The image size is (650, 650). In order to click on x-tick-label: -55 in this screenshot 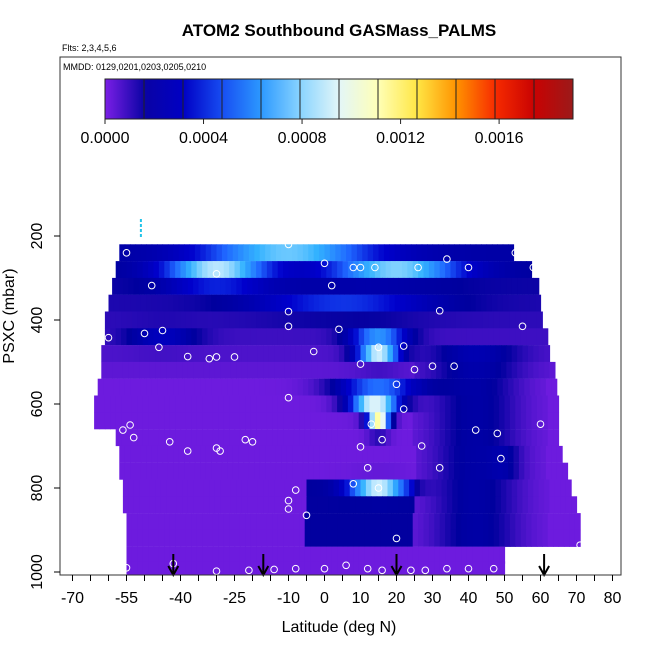, I will do `click(126, 598)`.